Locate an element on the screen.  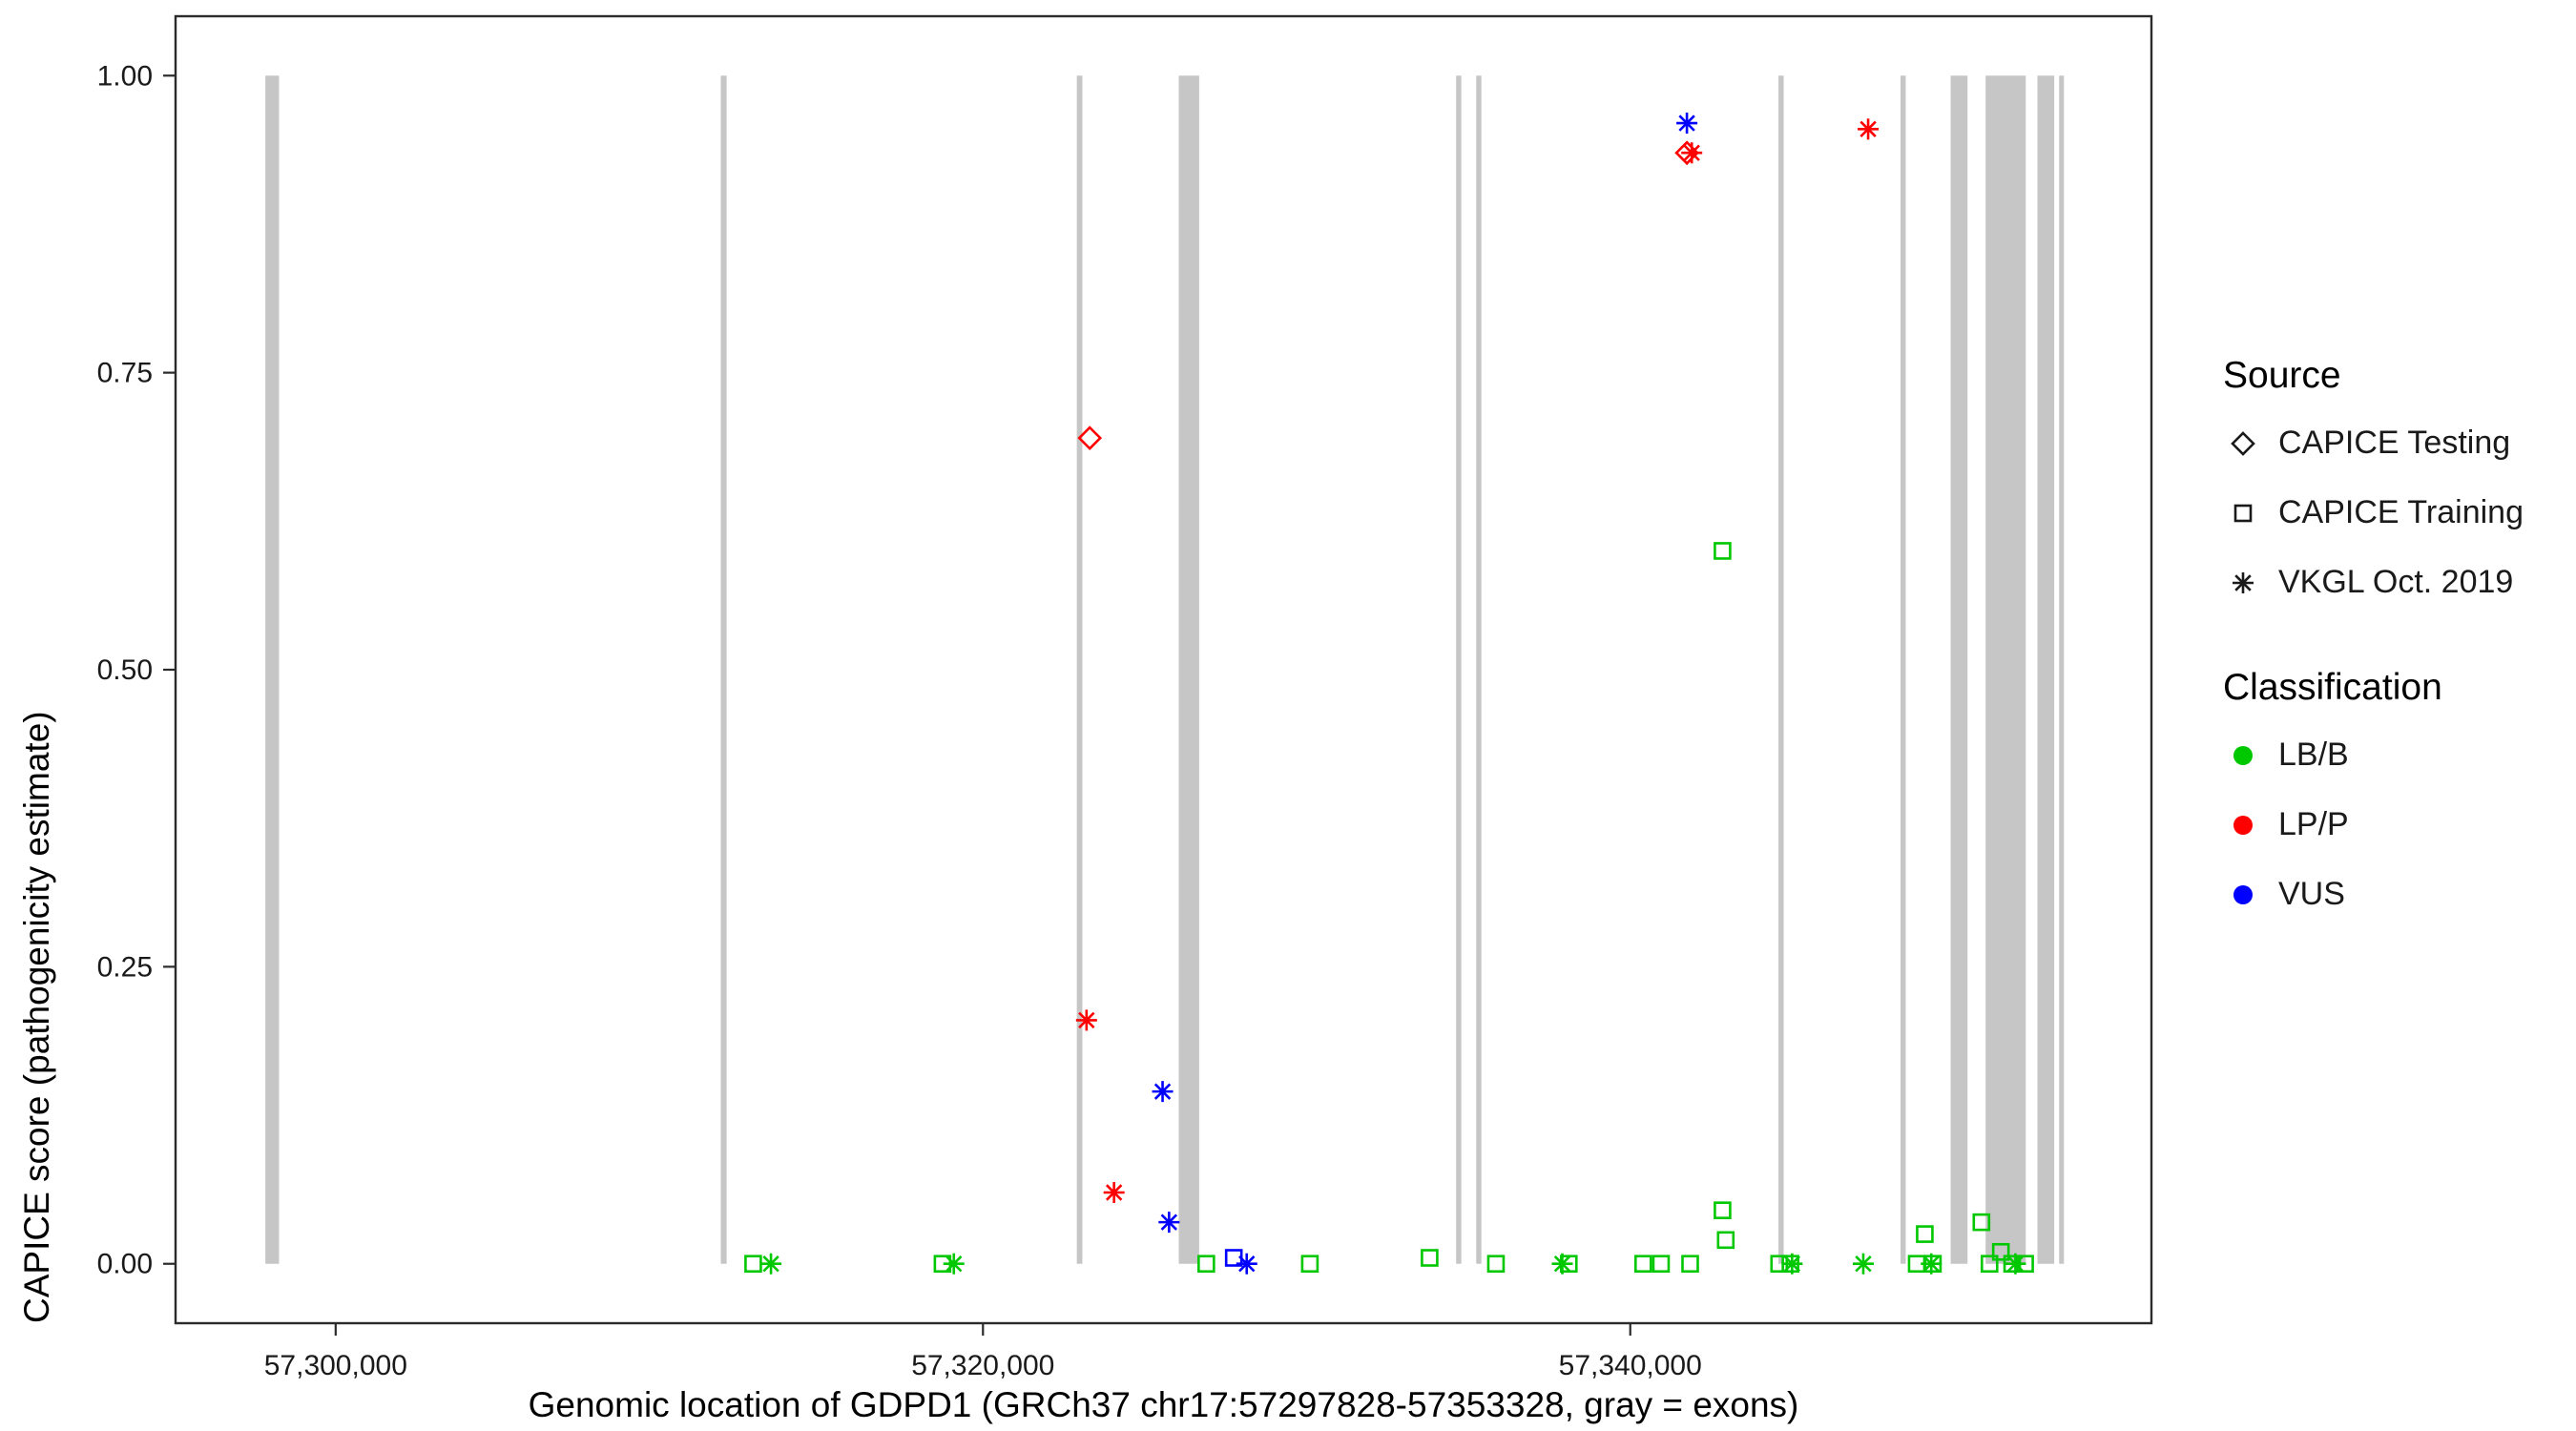
y-tick-label: 0.25 is located at coordinates (125, 967).